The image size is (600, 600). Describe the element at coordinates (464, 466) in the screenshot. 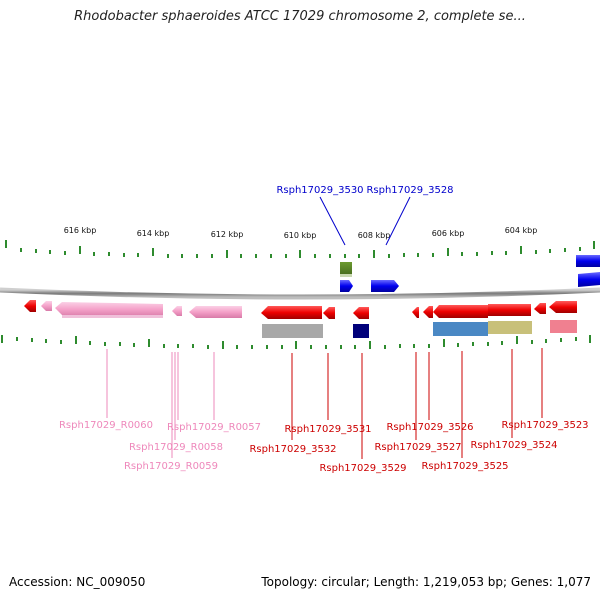

I see `gene-label: Rsph17029_3525` at that location.